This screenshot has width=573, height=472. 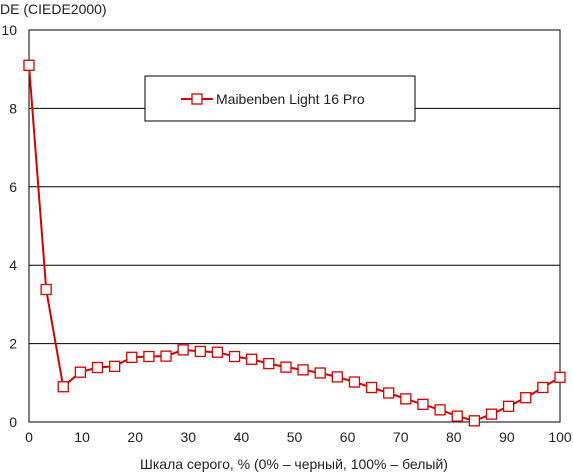 I want to click on y-tick-label: 6, so click(x=13, y=187).